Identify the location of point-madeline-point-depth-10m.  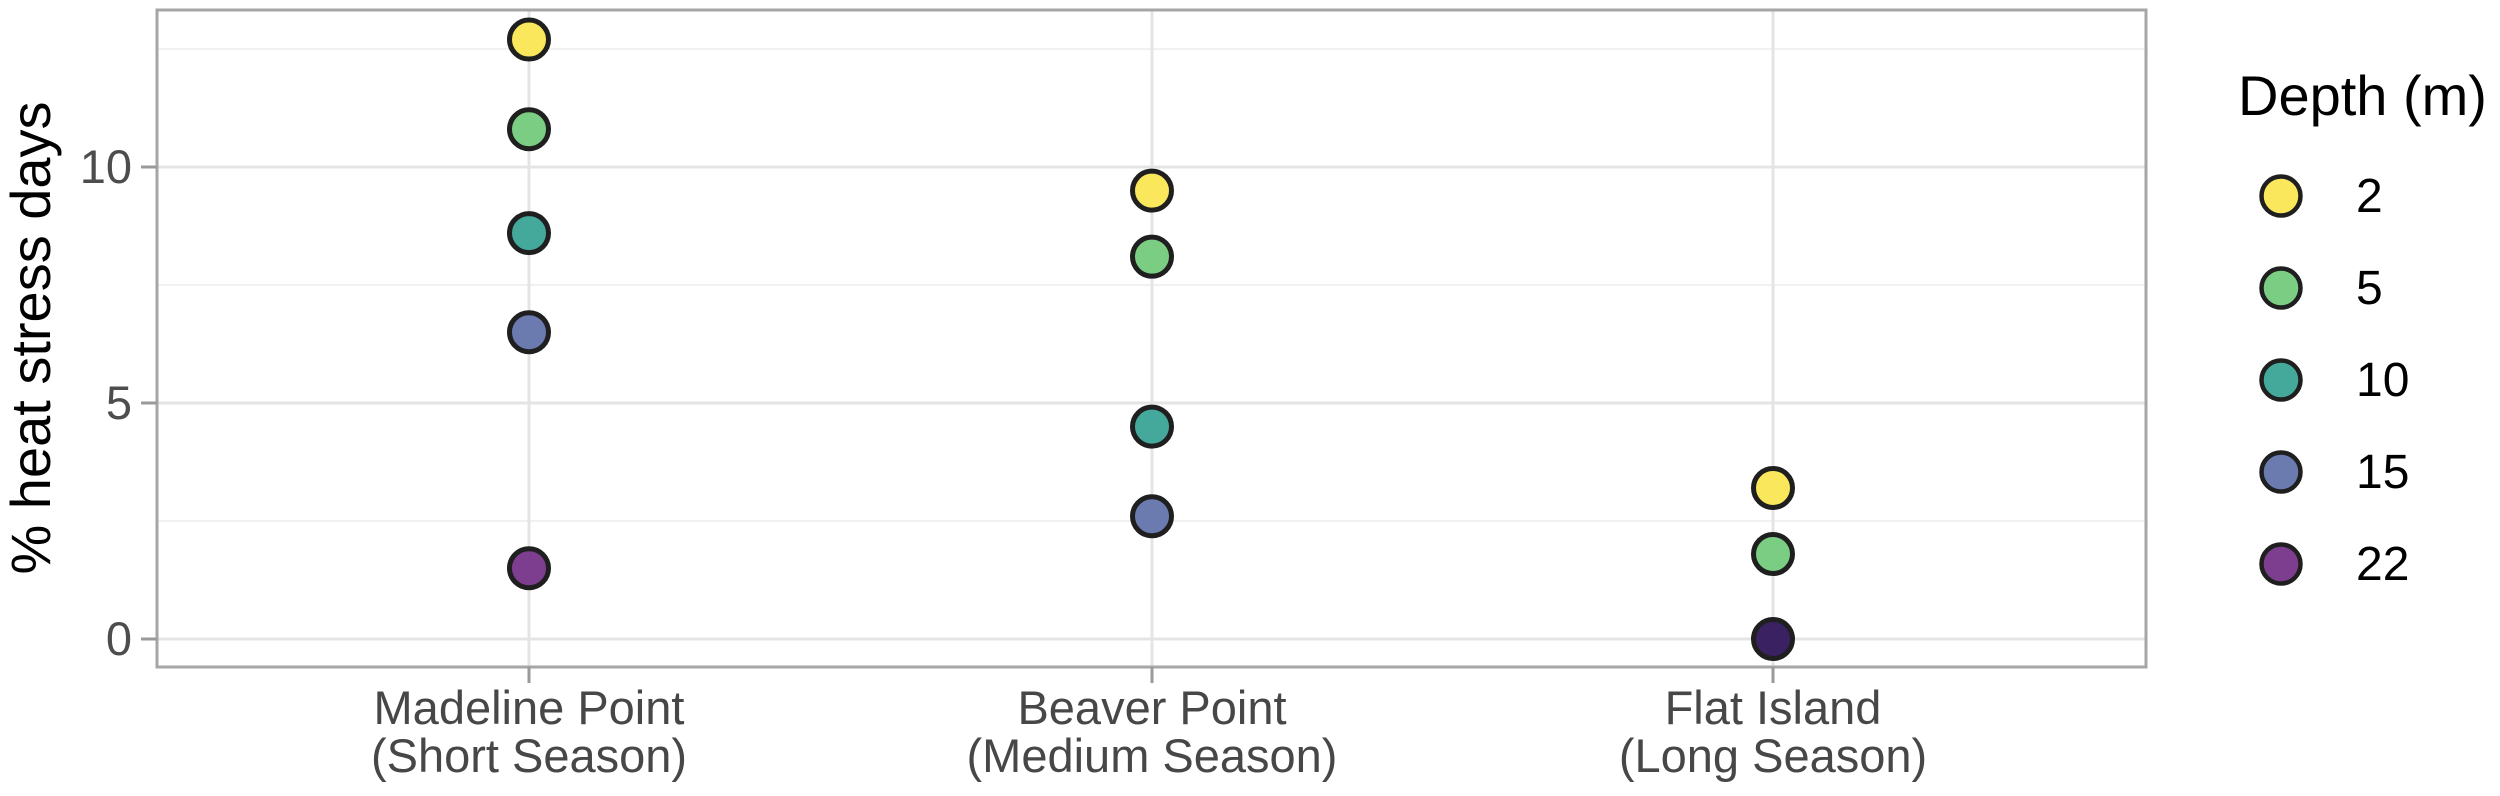
(529, 233).